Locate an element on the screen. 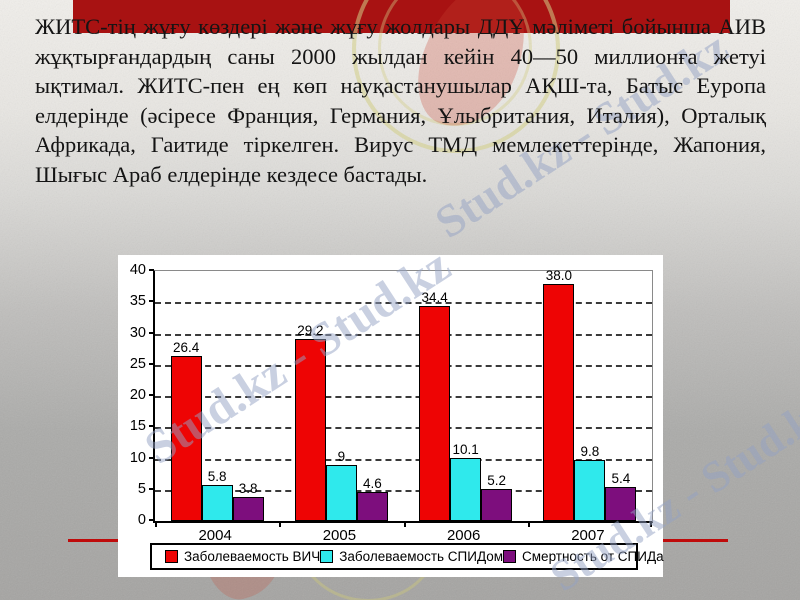 This screenshot has height=600, width=800. category-label: 2007 is located at coordinates (588, 535).